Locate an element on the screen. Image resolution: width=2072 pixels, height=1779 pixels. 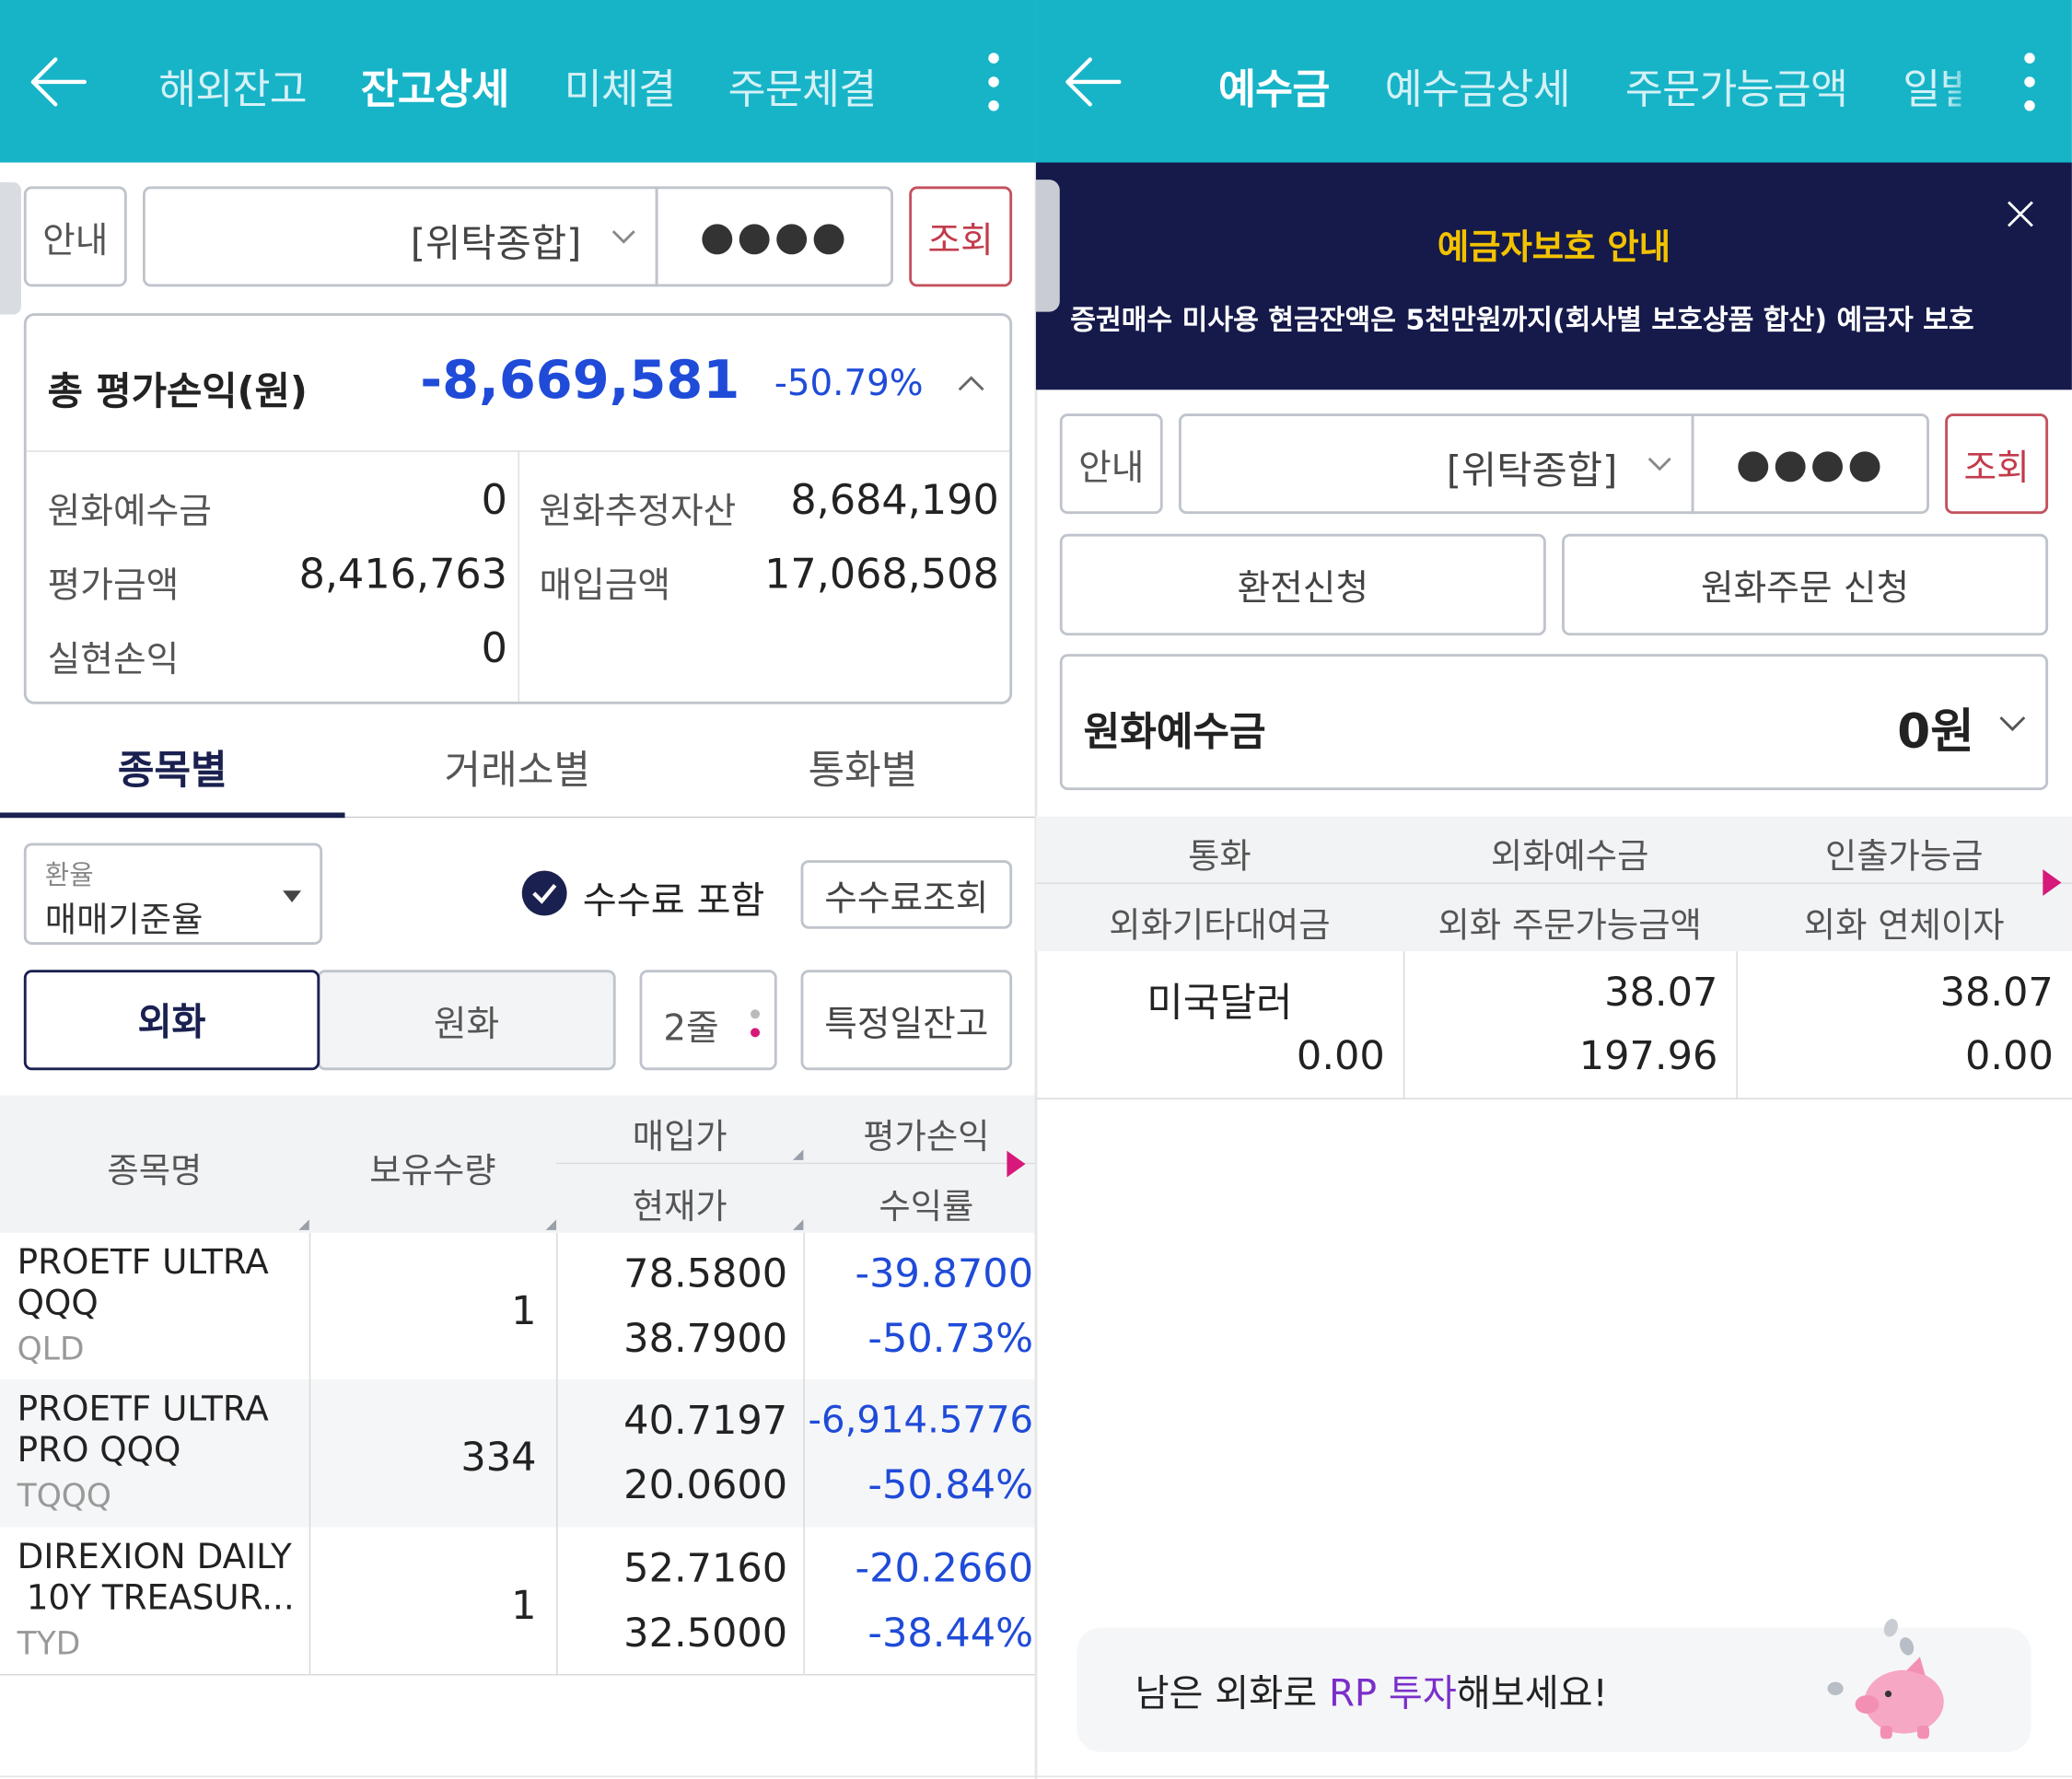
col-currency-header: 통화 is located at coordinates (1219, 858).